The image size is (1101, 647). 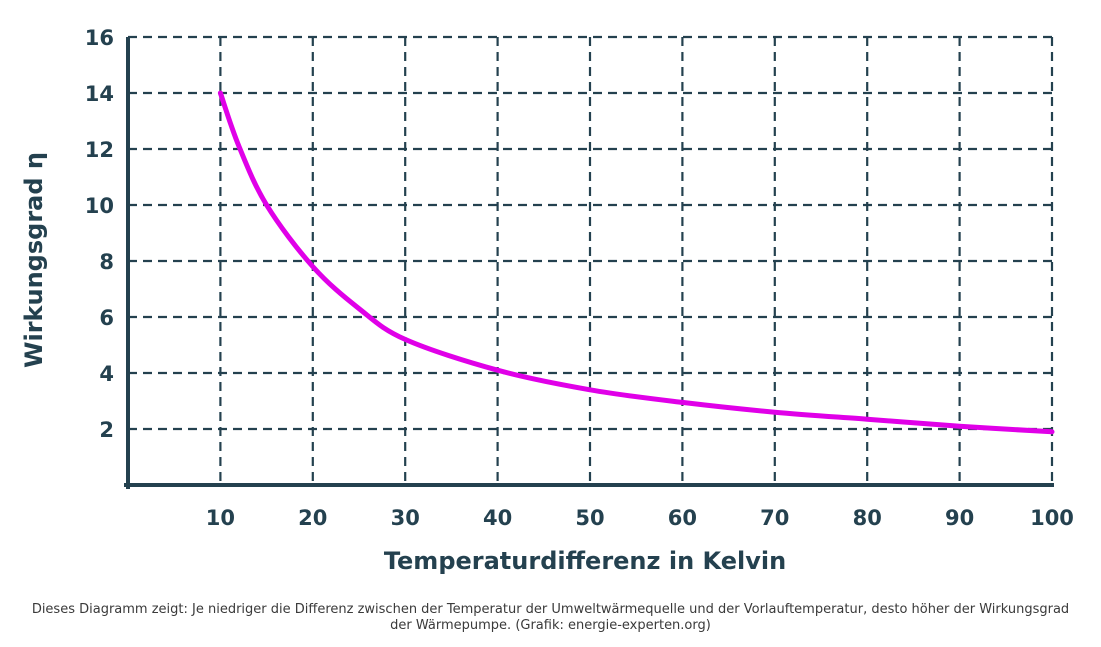 What do you see at coordinates (1052, 518) in the screenshot?
I see `x-tick-label: 100` at bounding box center [1052, 518].